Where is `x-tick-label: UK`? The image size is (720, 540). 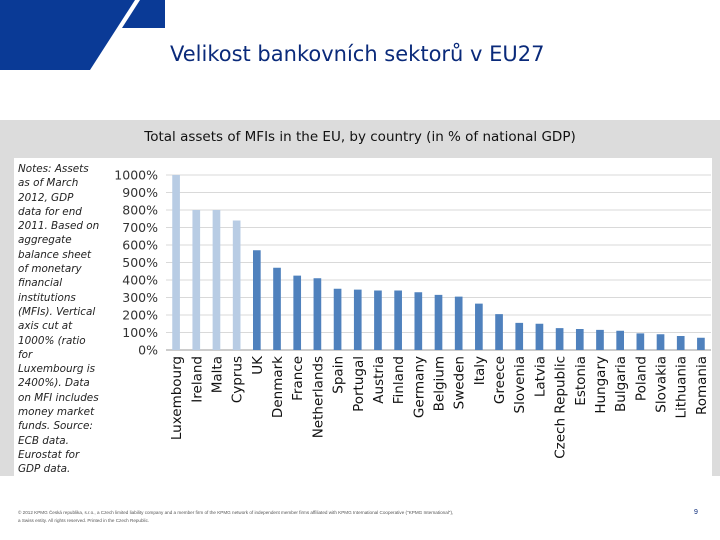 x-tick-label: UK is located at coordinates (258, 365).